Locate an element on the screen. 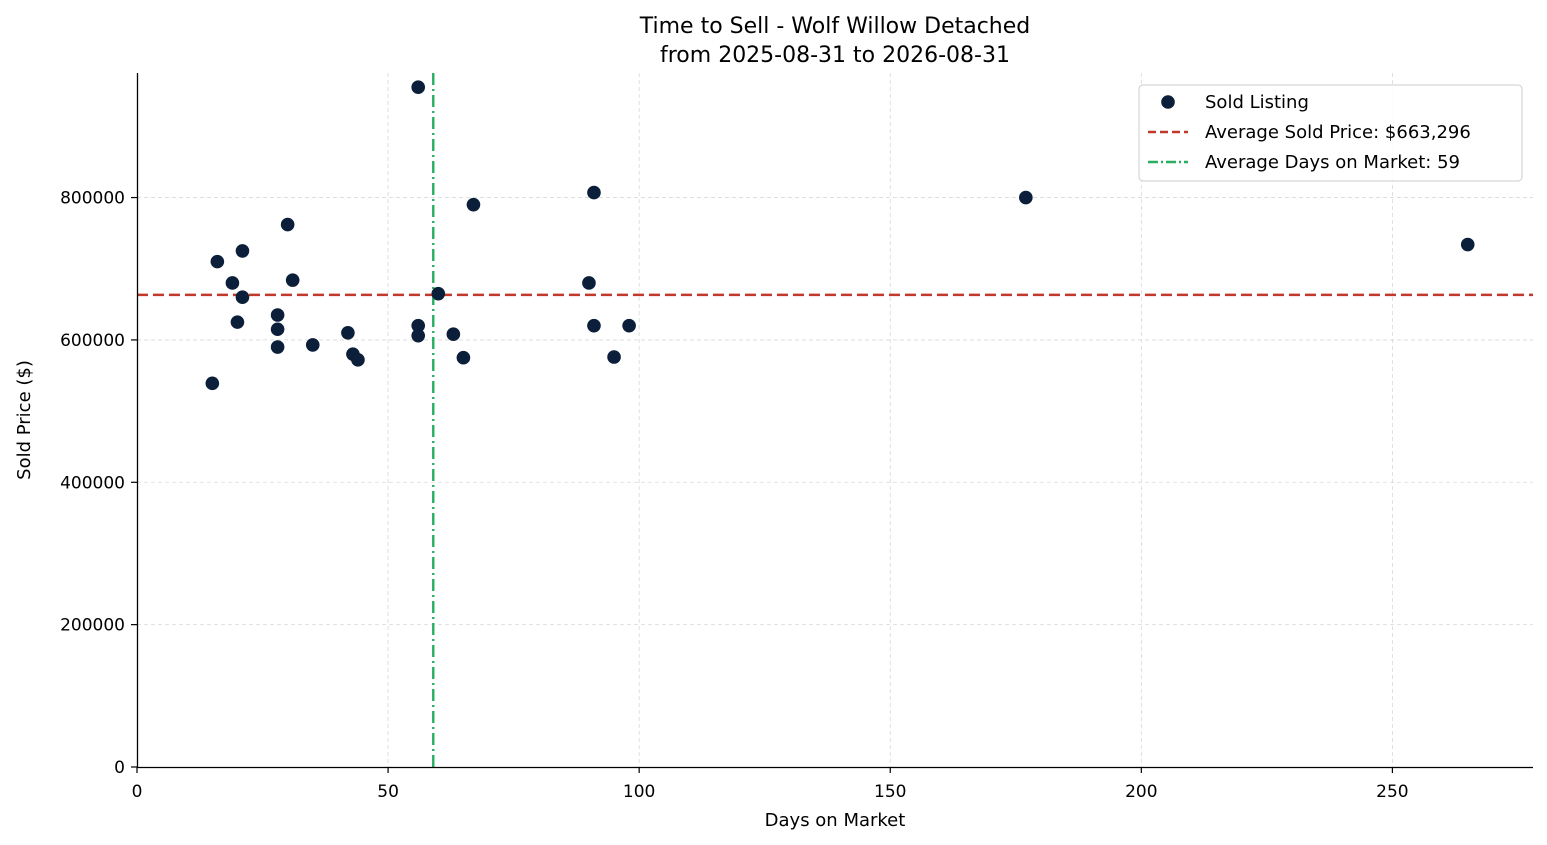 The image size is (1547, 845). y-axis-label: Sold Price ($) is located at coordinates (24, 420).